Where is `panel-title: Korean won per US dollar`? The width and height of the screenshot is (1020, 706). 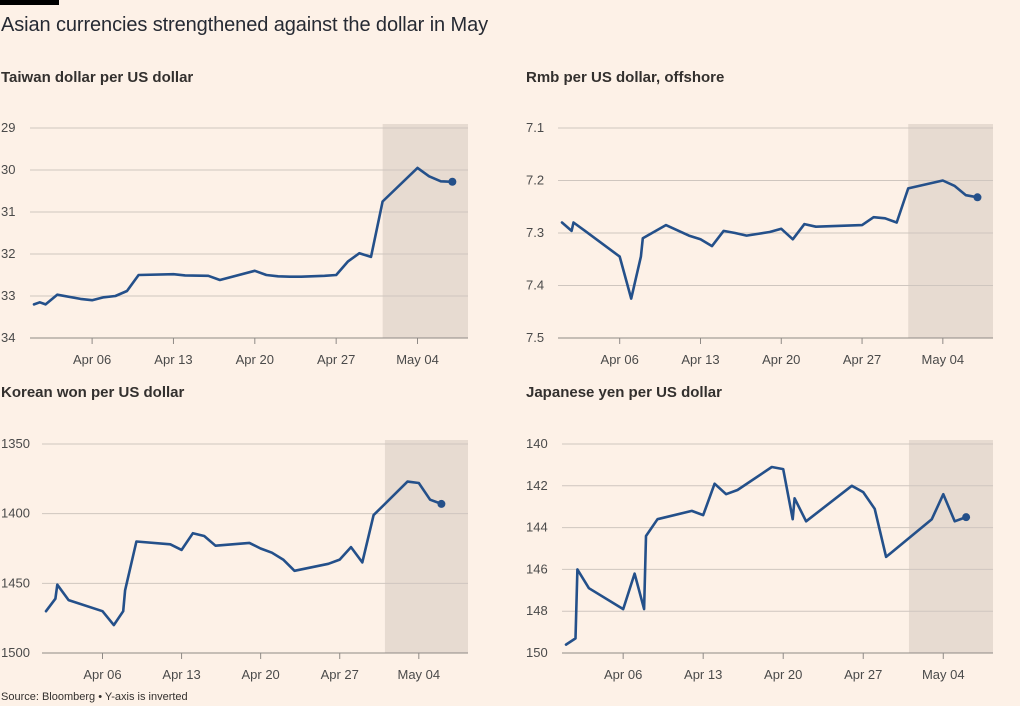 panel-title: Korean won per US dollar is located at coordinates (93, 392).